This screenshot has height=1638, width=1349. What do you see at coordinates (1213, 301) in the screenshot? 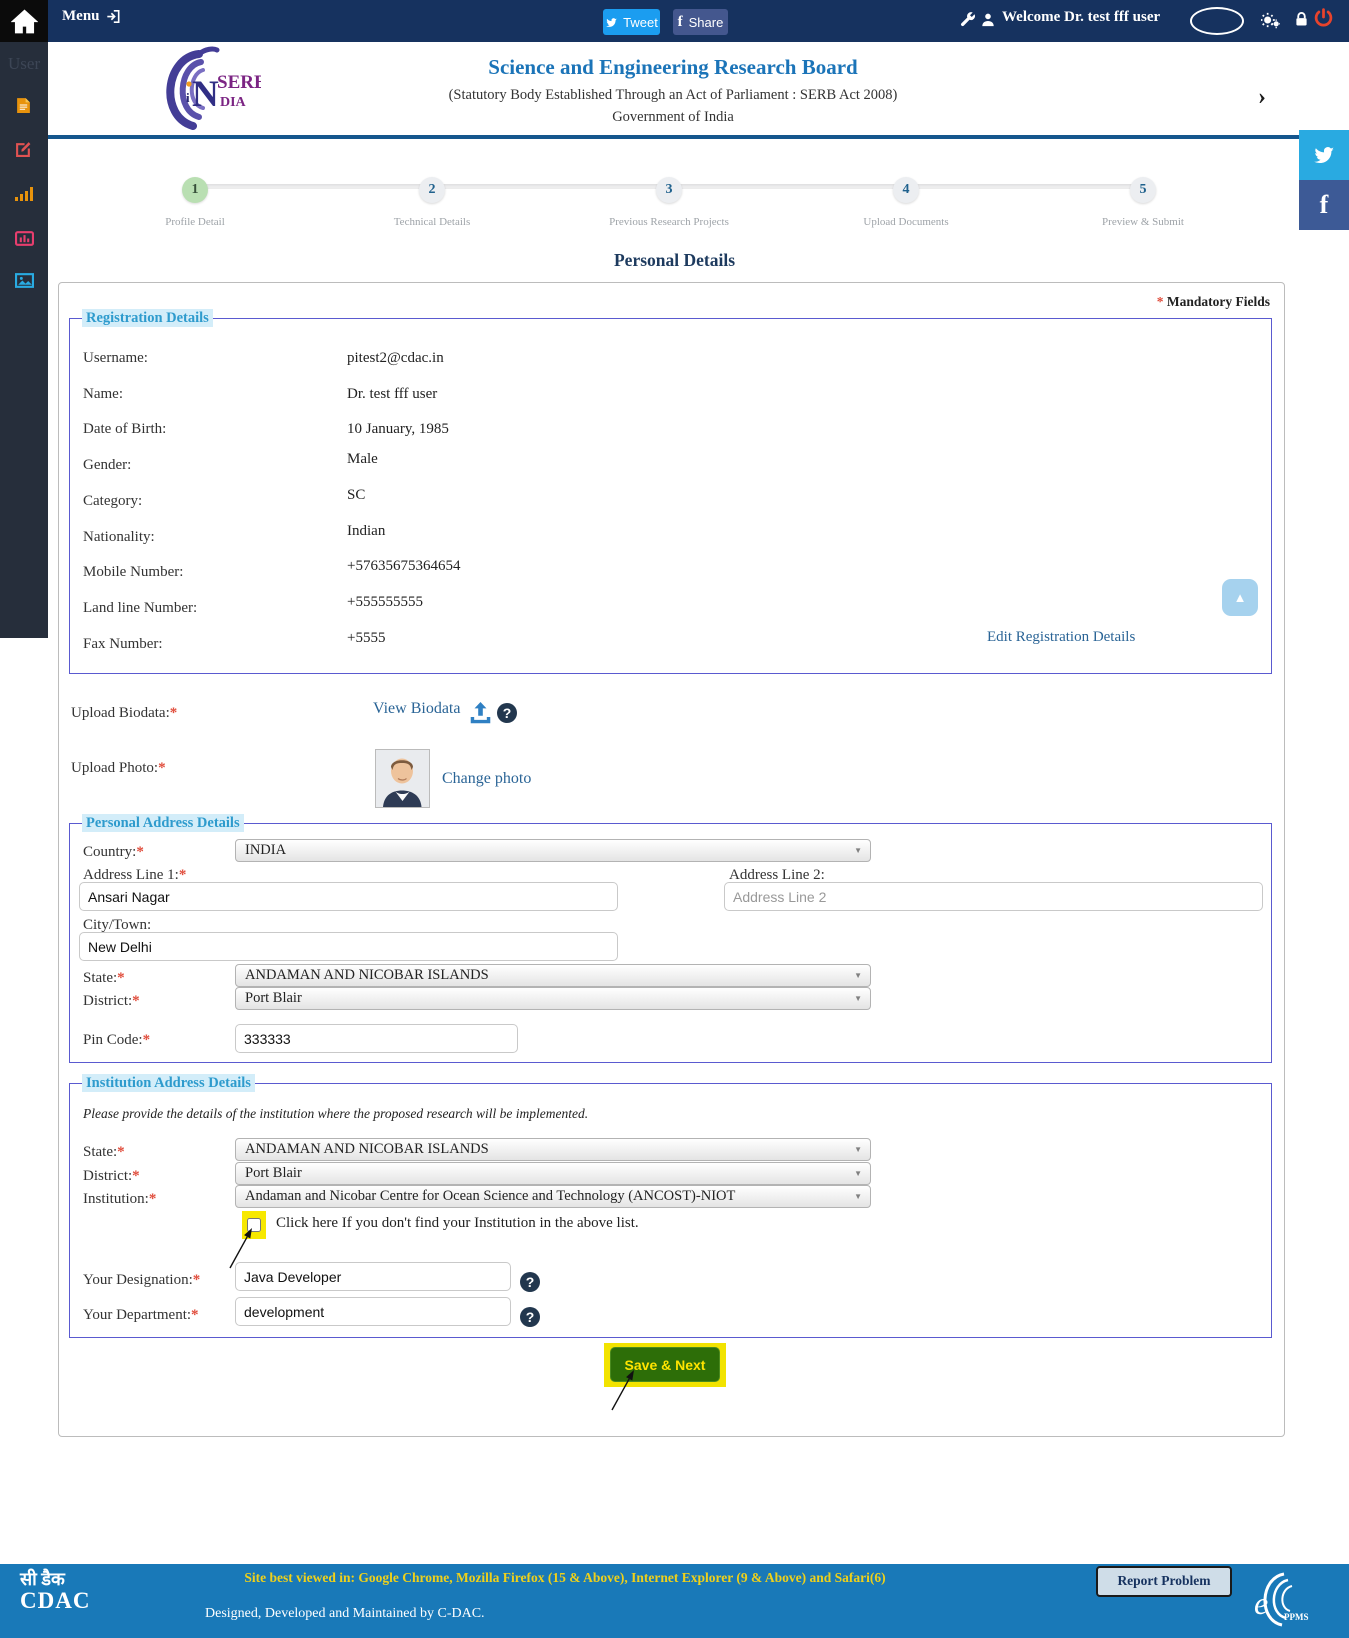
I see `mandatory-fields-note: * Mandatory Fields` at bounding box center [1213, 301].